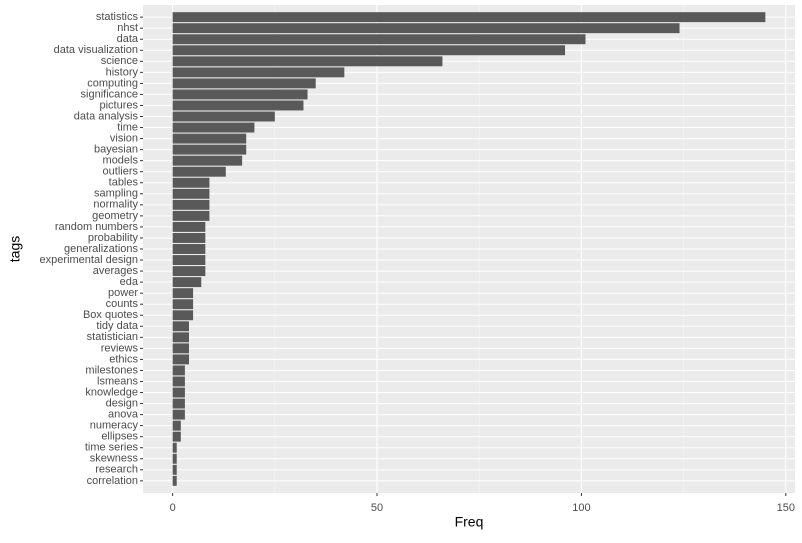  Describe the element at coordinates (117, 381) in the screenshot. I see `y-tick-label: lsmeans` at that location.